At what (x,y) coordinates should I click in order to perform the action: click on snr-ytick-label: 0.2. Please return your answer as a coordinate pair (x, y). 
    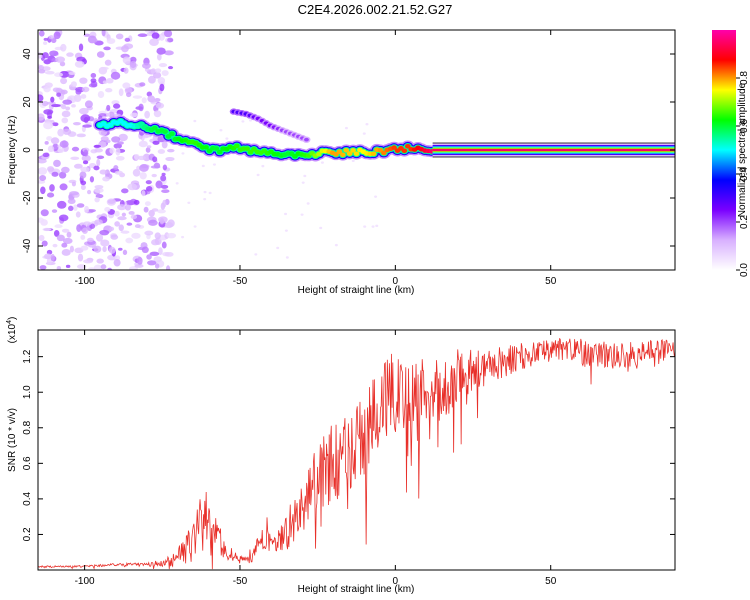
    Looking at the image, I should click on (27, 534).